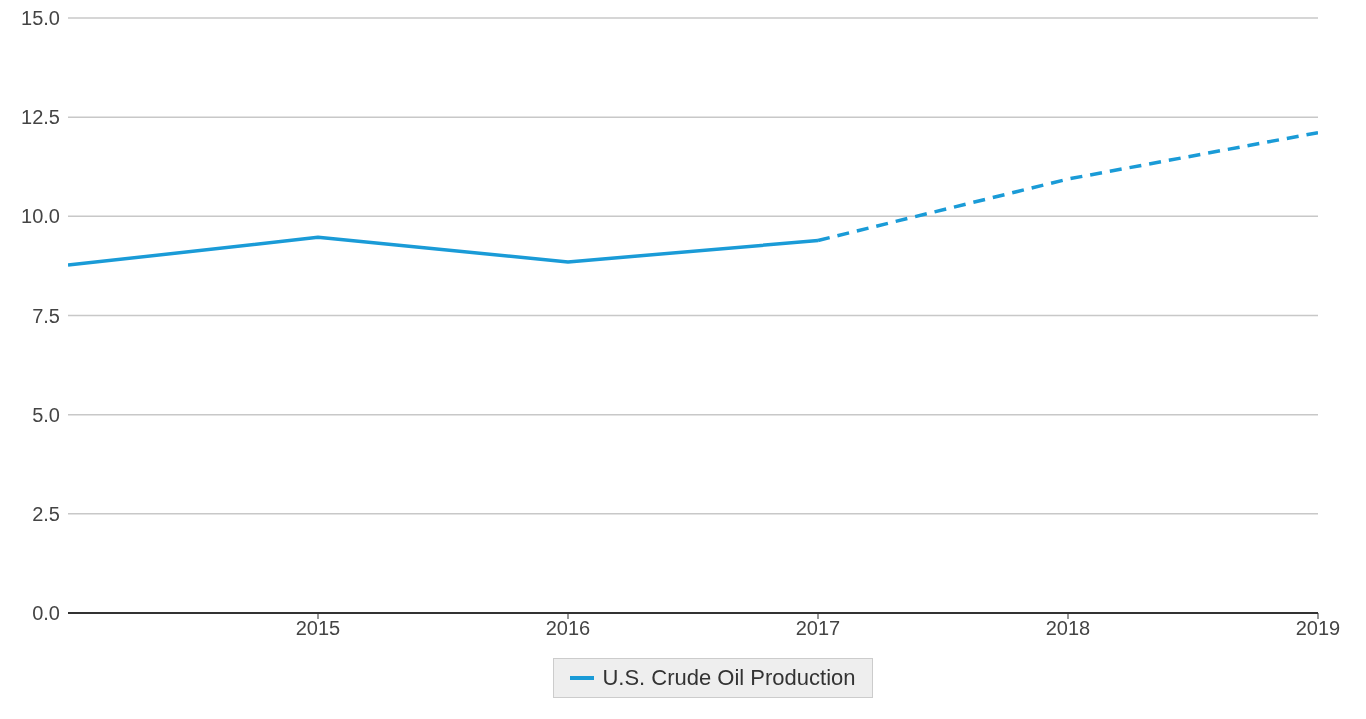 This screenshot has height=719, width=1366. What do you see at coordinates (818, 628) in the screenshot?
I see `x-tick-label: 2017` at bounding box center [818, 628].